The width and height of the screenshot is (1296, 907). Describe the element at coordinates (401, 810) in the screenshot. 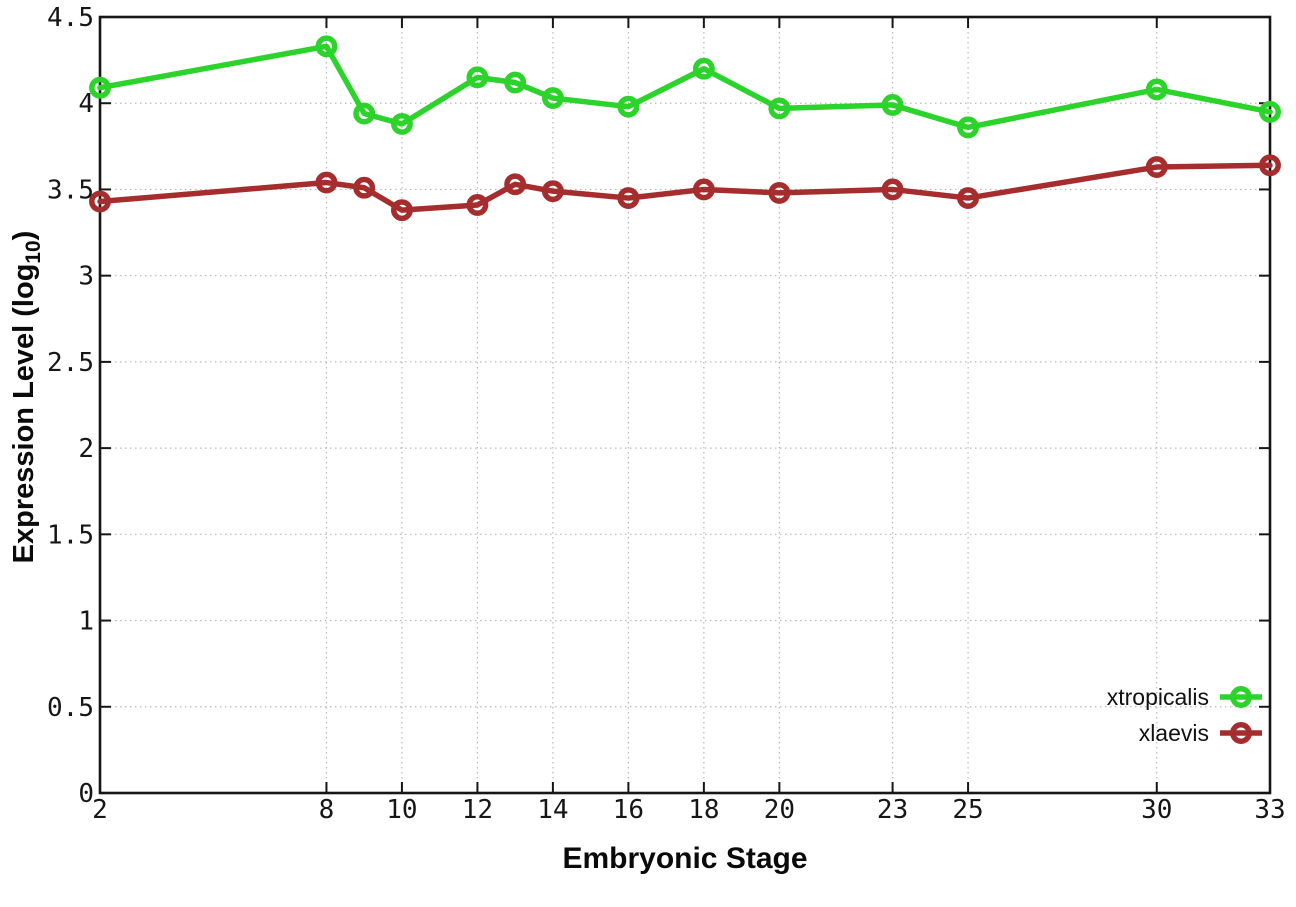

I see `x-tick-label: 10` at that location.